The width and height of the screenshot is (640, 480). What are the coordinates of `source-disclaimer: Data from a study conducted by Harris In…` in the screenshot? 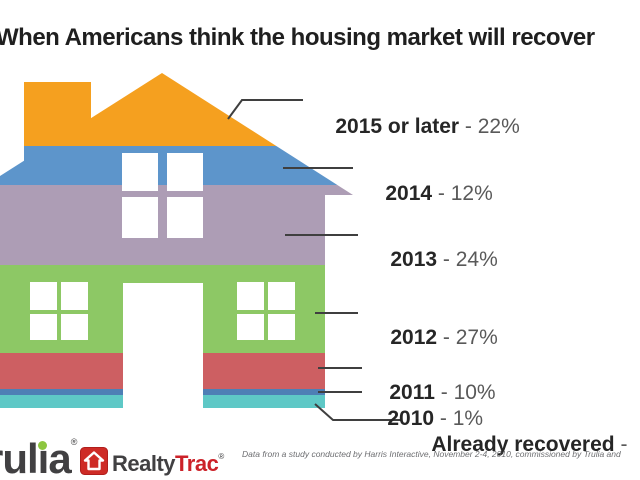 It's located at (431, 454).